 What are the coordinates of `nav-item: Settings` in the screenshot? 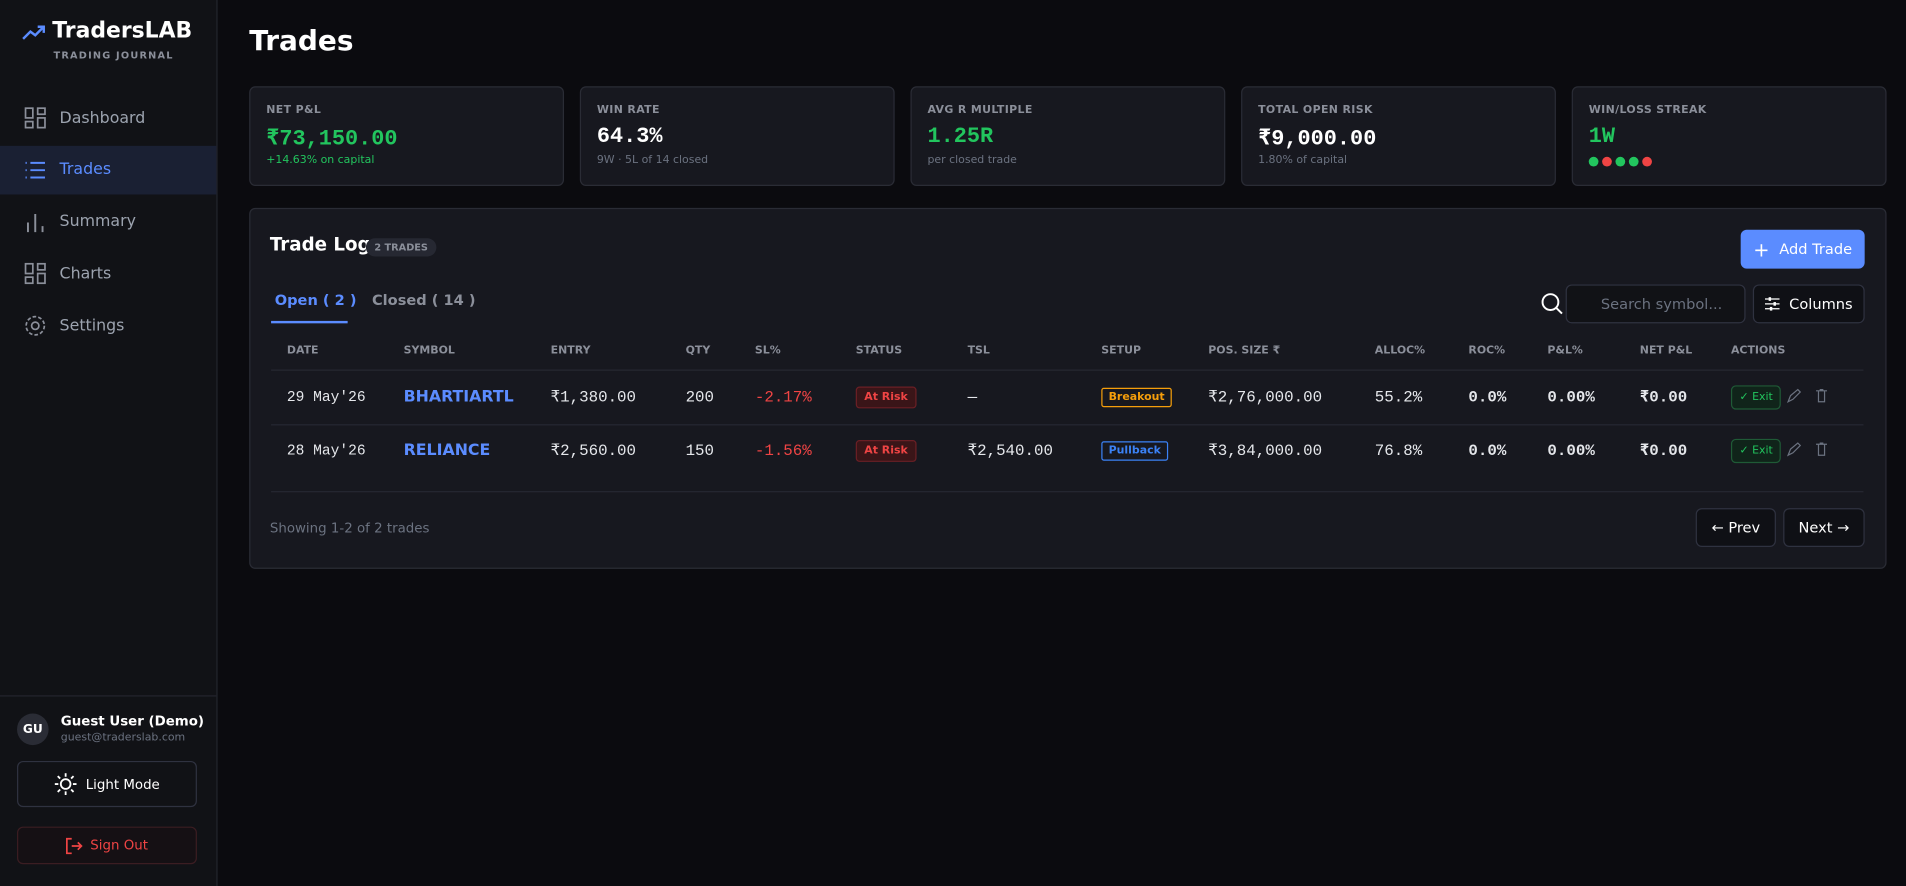 It's located at (108, 326).